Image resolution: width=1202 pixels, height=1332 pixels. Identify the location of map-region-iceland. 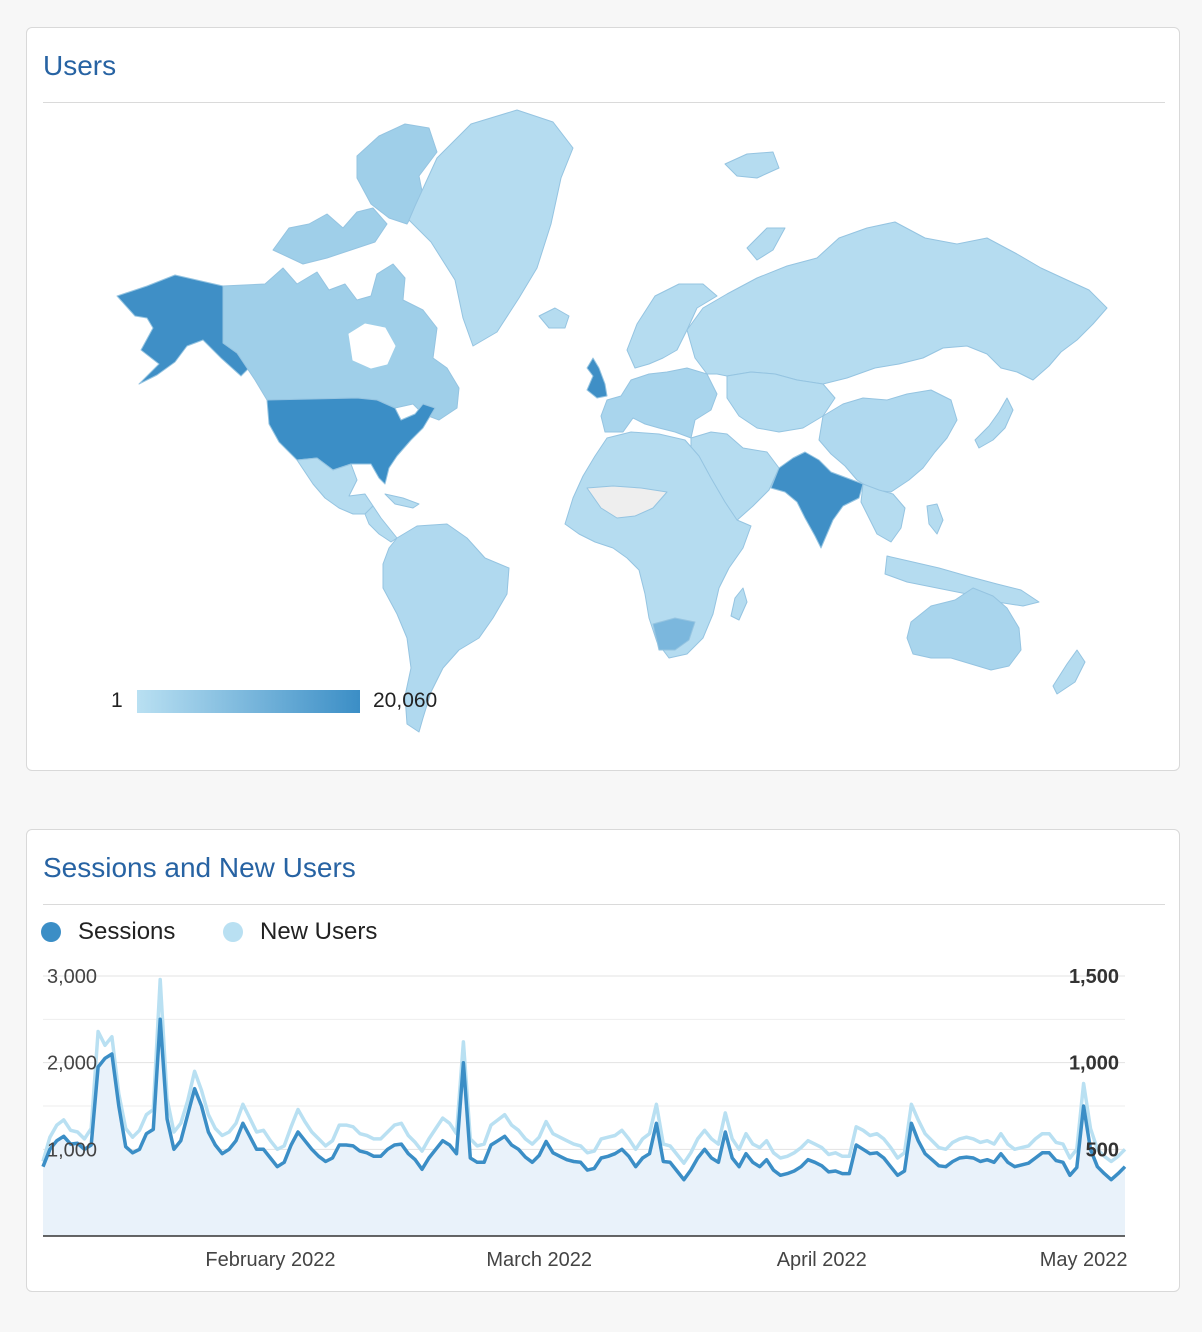
(554, 318).